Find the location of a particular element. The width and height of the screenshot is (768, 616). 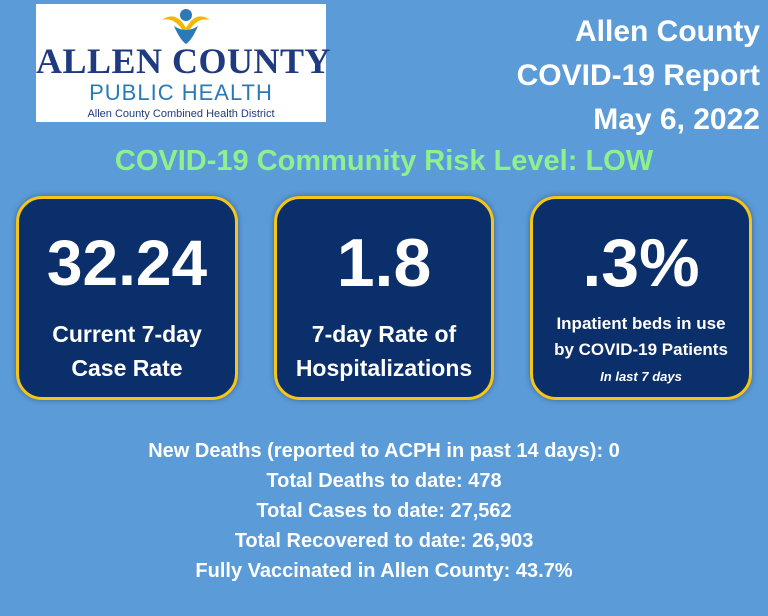

hospitalization-rate-value: 1.8 is located at coordinates (384, 263).